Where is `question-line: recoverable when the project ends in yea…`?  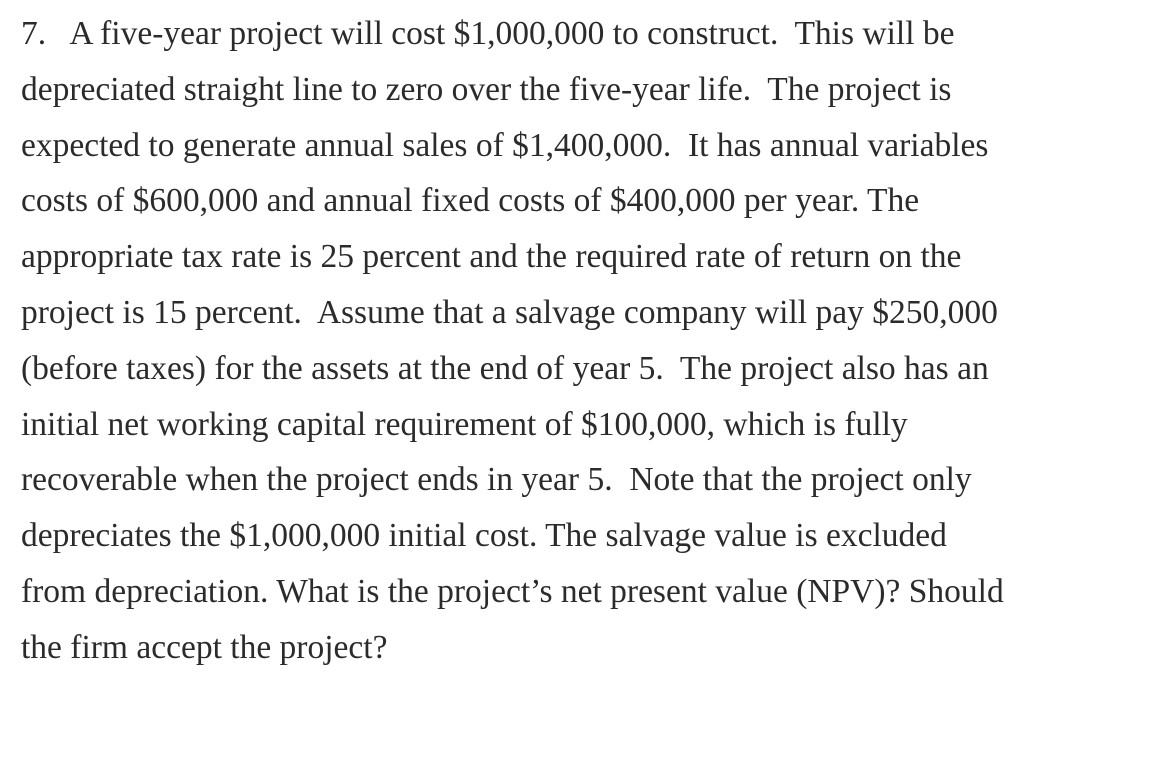
question-line: recoverable when the project ends in yea… is located at coordinates (496, 480).